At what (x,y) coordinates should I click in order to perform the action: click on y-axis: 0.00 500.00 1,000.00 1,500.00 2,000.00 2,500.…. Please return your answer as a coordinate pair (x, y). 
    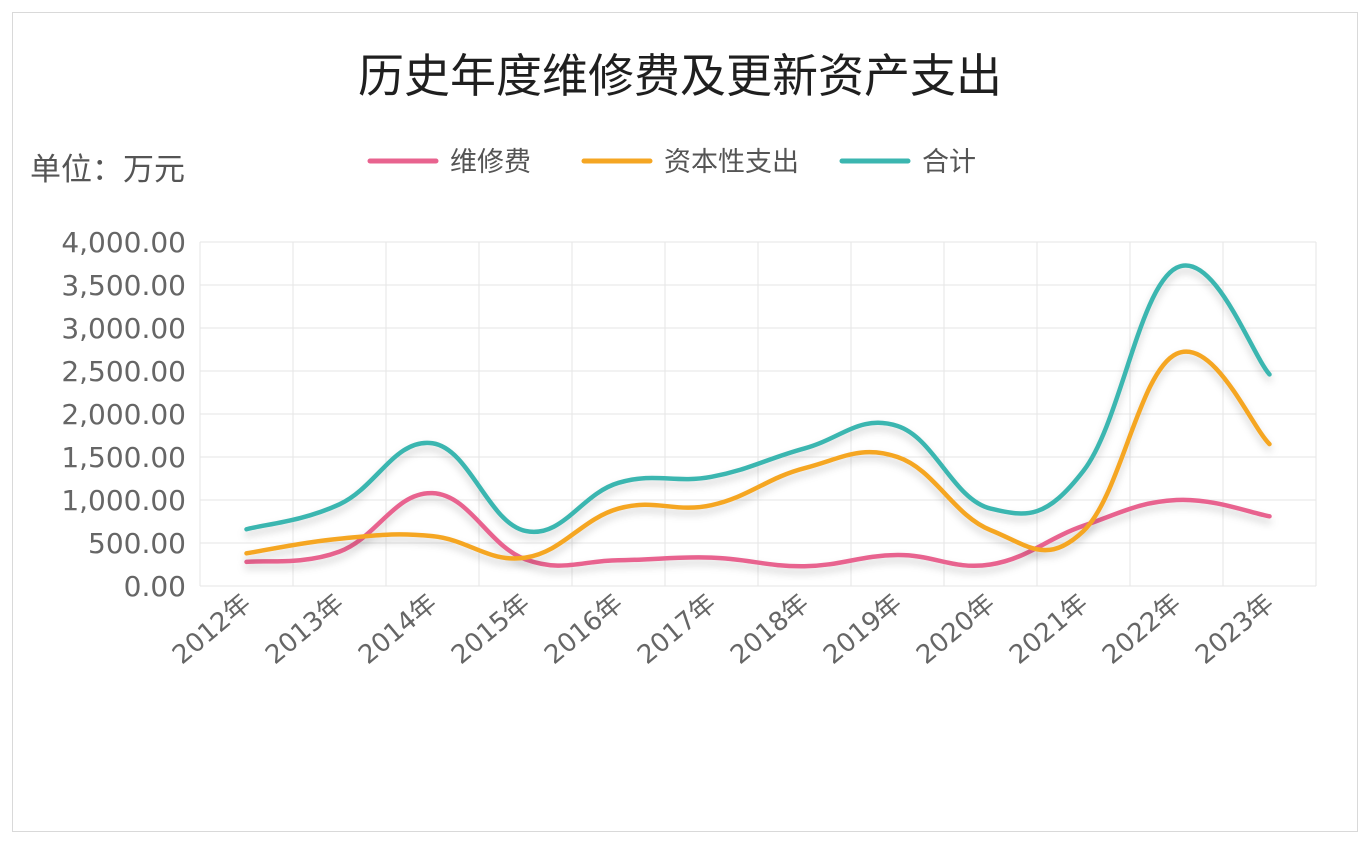
    Looking at the image, I should click on (123, 414).